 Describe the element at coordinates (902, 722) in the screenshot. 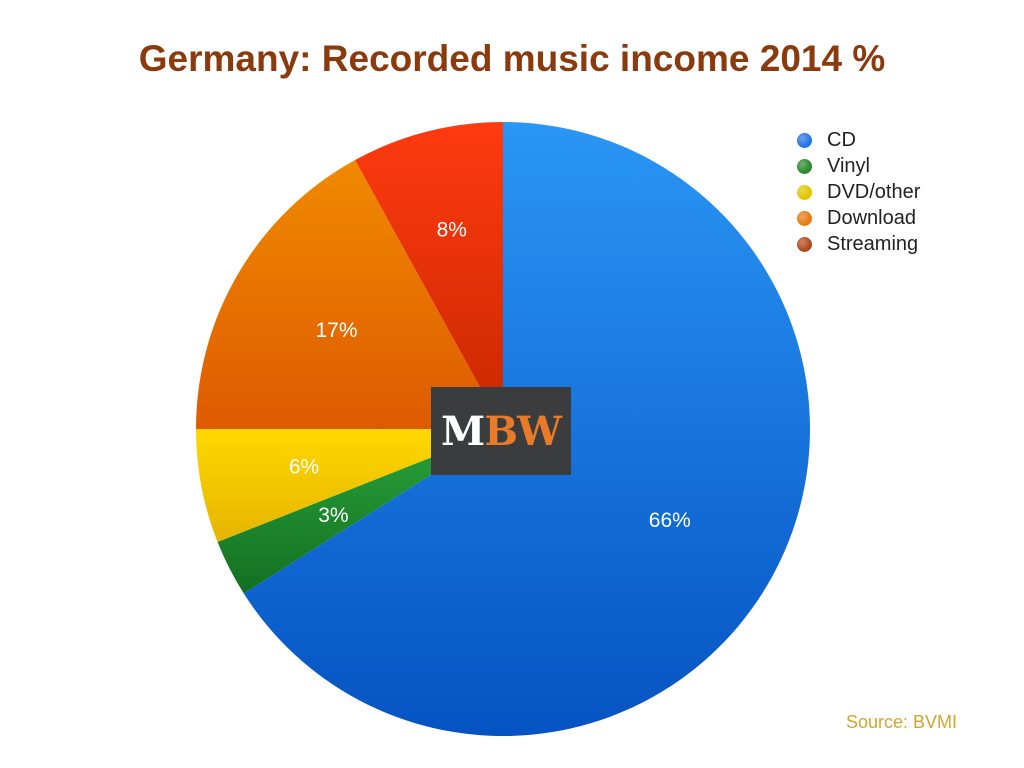

I see `source-note: Source: BVMI` at that location.